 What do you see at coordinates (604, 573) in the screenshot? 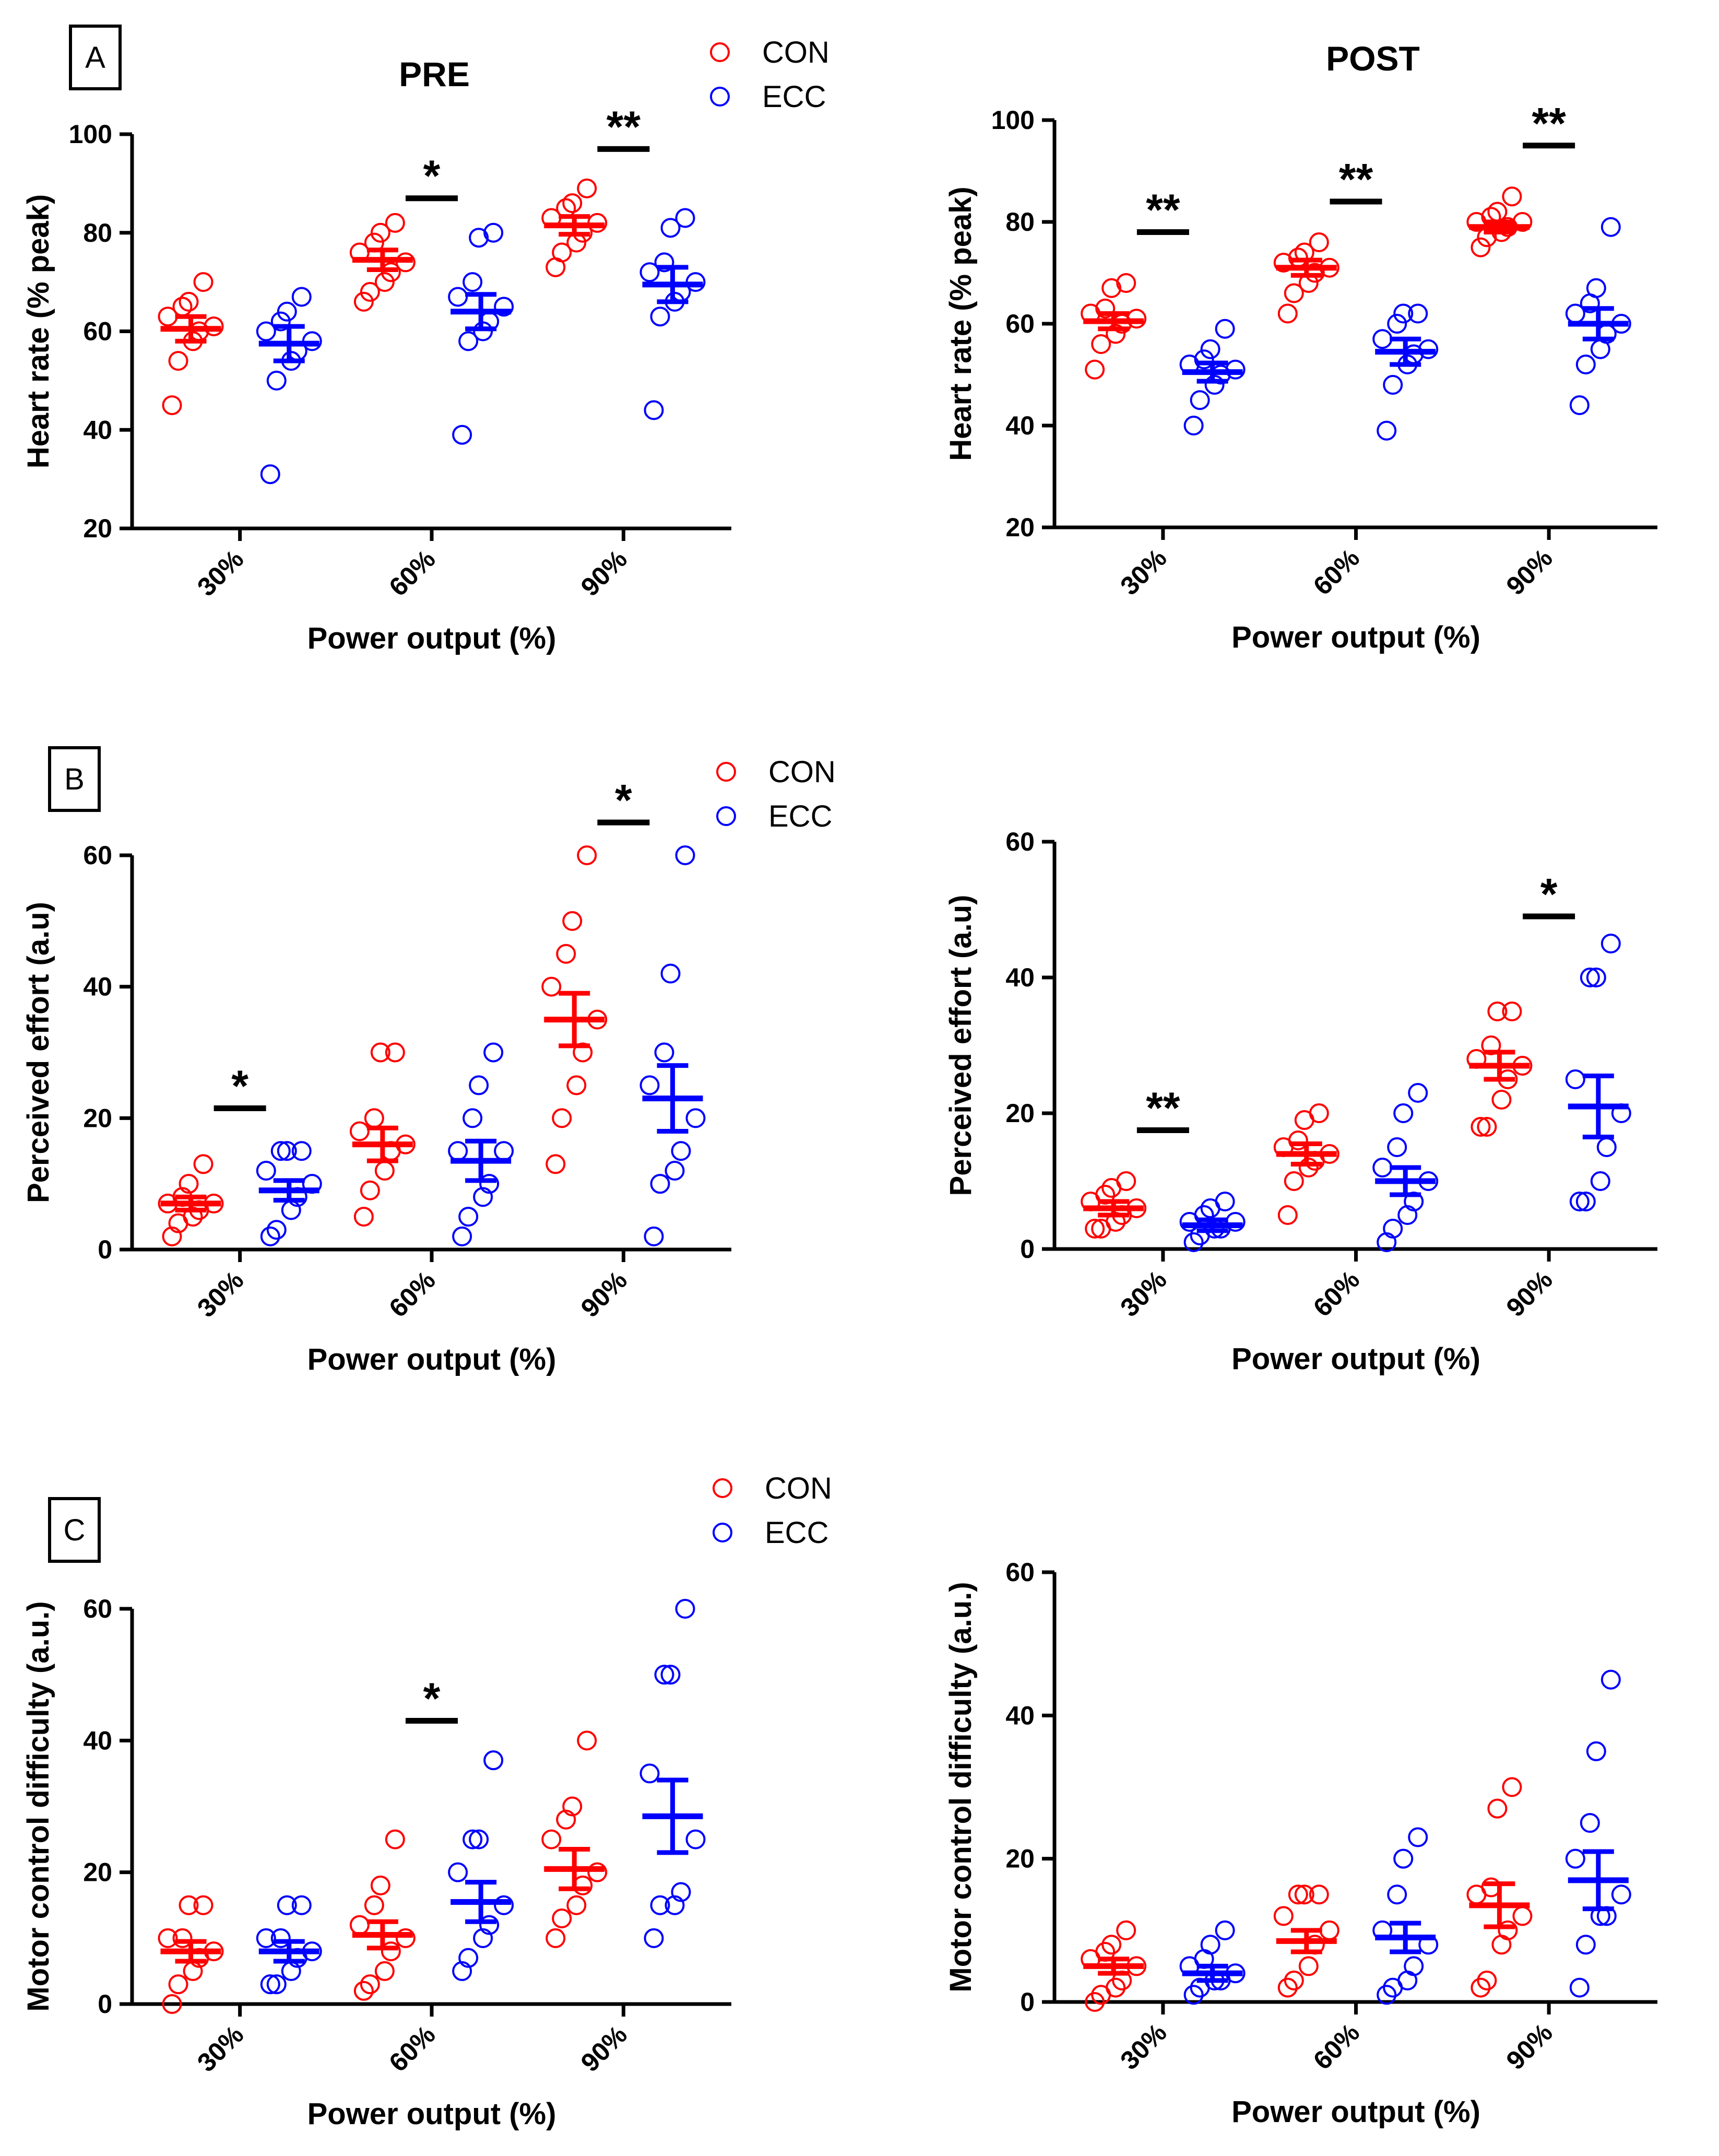
I see `x-tick-label: 90%` at bounding box center [604, 573].